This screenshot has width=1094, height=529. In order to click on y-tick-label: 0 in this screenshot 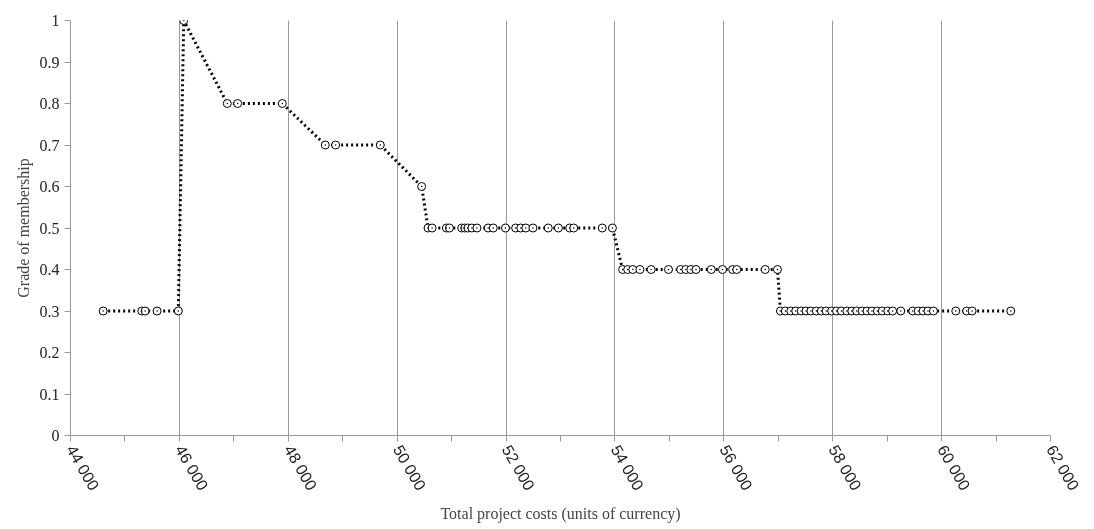, I will do `click(55, 435)`.